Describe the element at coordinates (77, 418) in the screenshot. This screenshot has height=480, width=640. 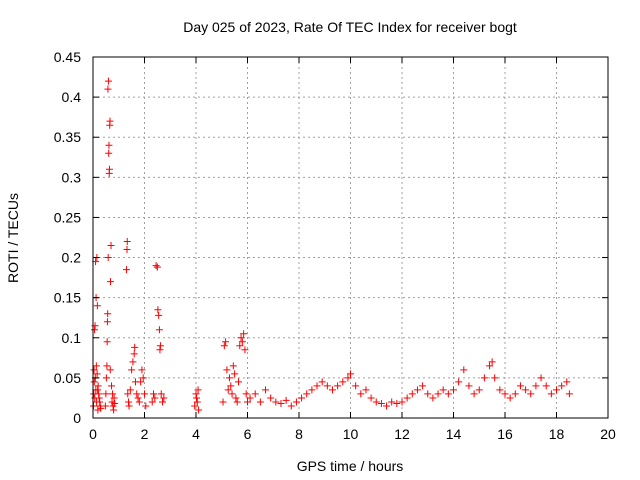
I see `y-tick-label: 0` at that location.